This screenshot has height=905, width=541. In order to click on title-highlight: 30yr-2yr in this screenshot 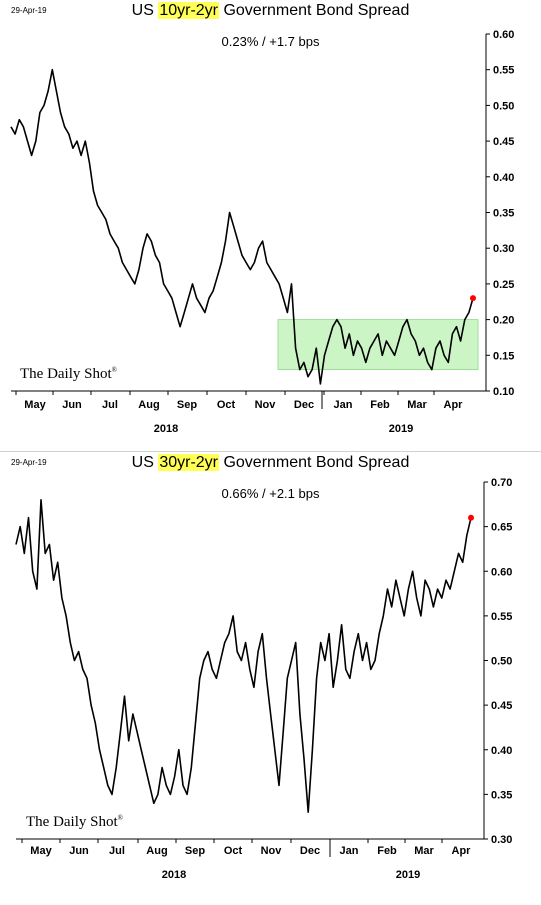, I will do `click(188, 462)`.